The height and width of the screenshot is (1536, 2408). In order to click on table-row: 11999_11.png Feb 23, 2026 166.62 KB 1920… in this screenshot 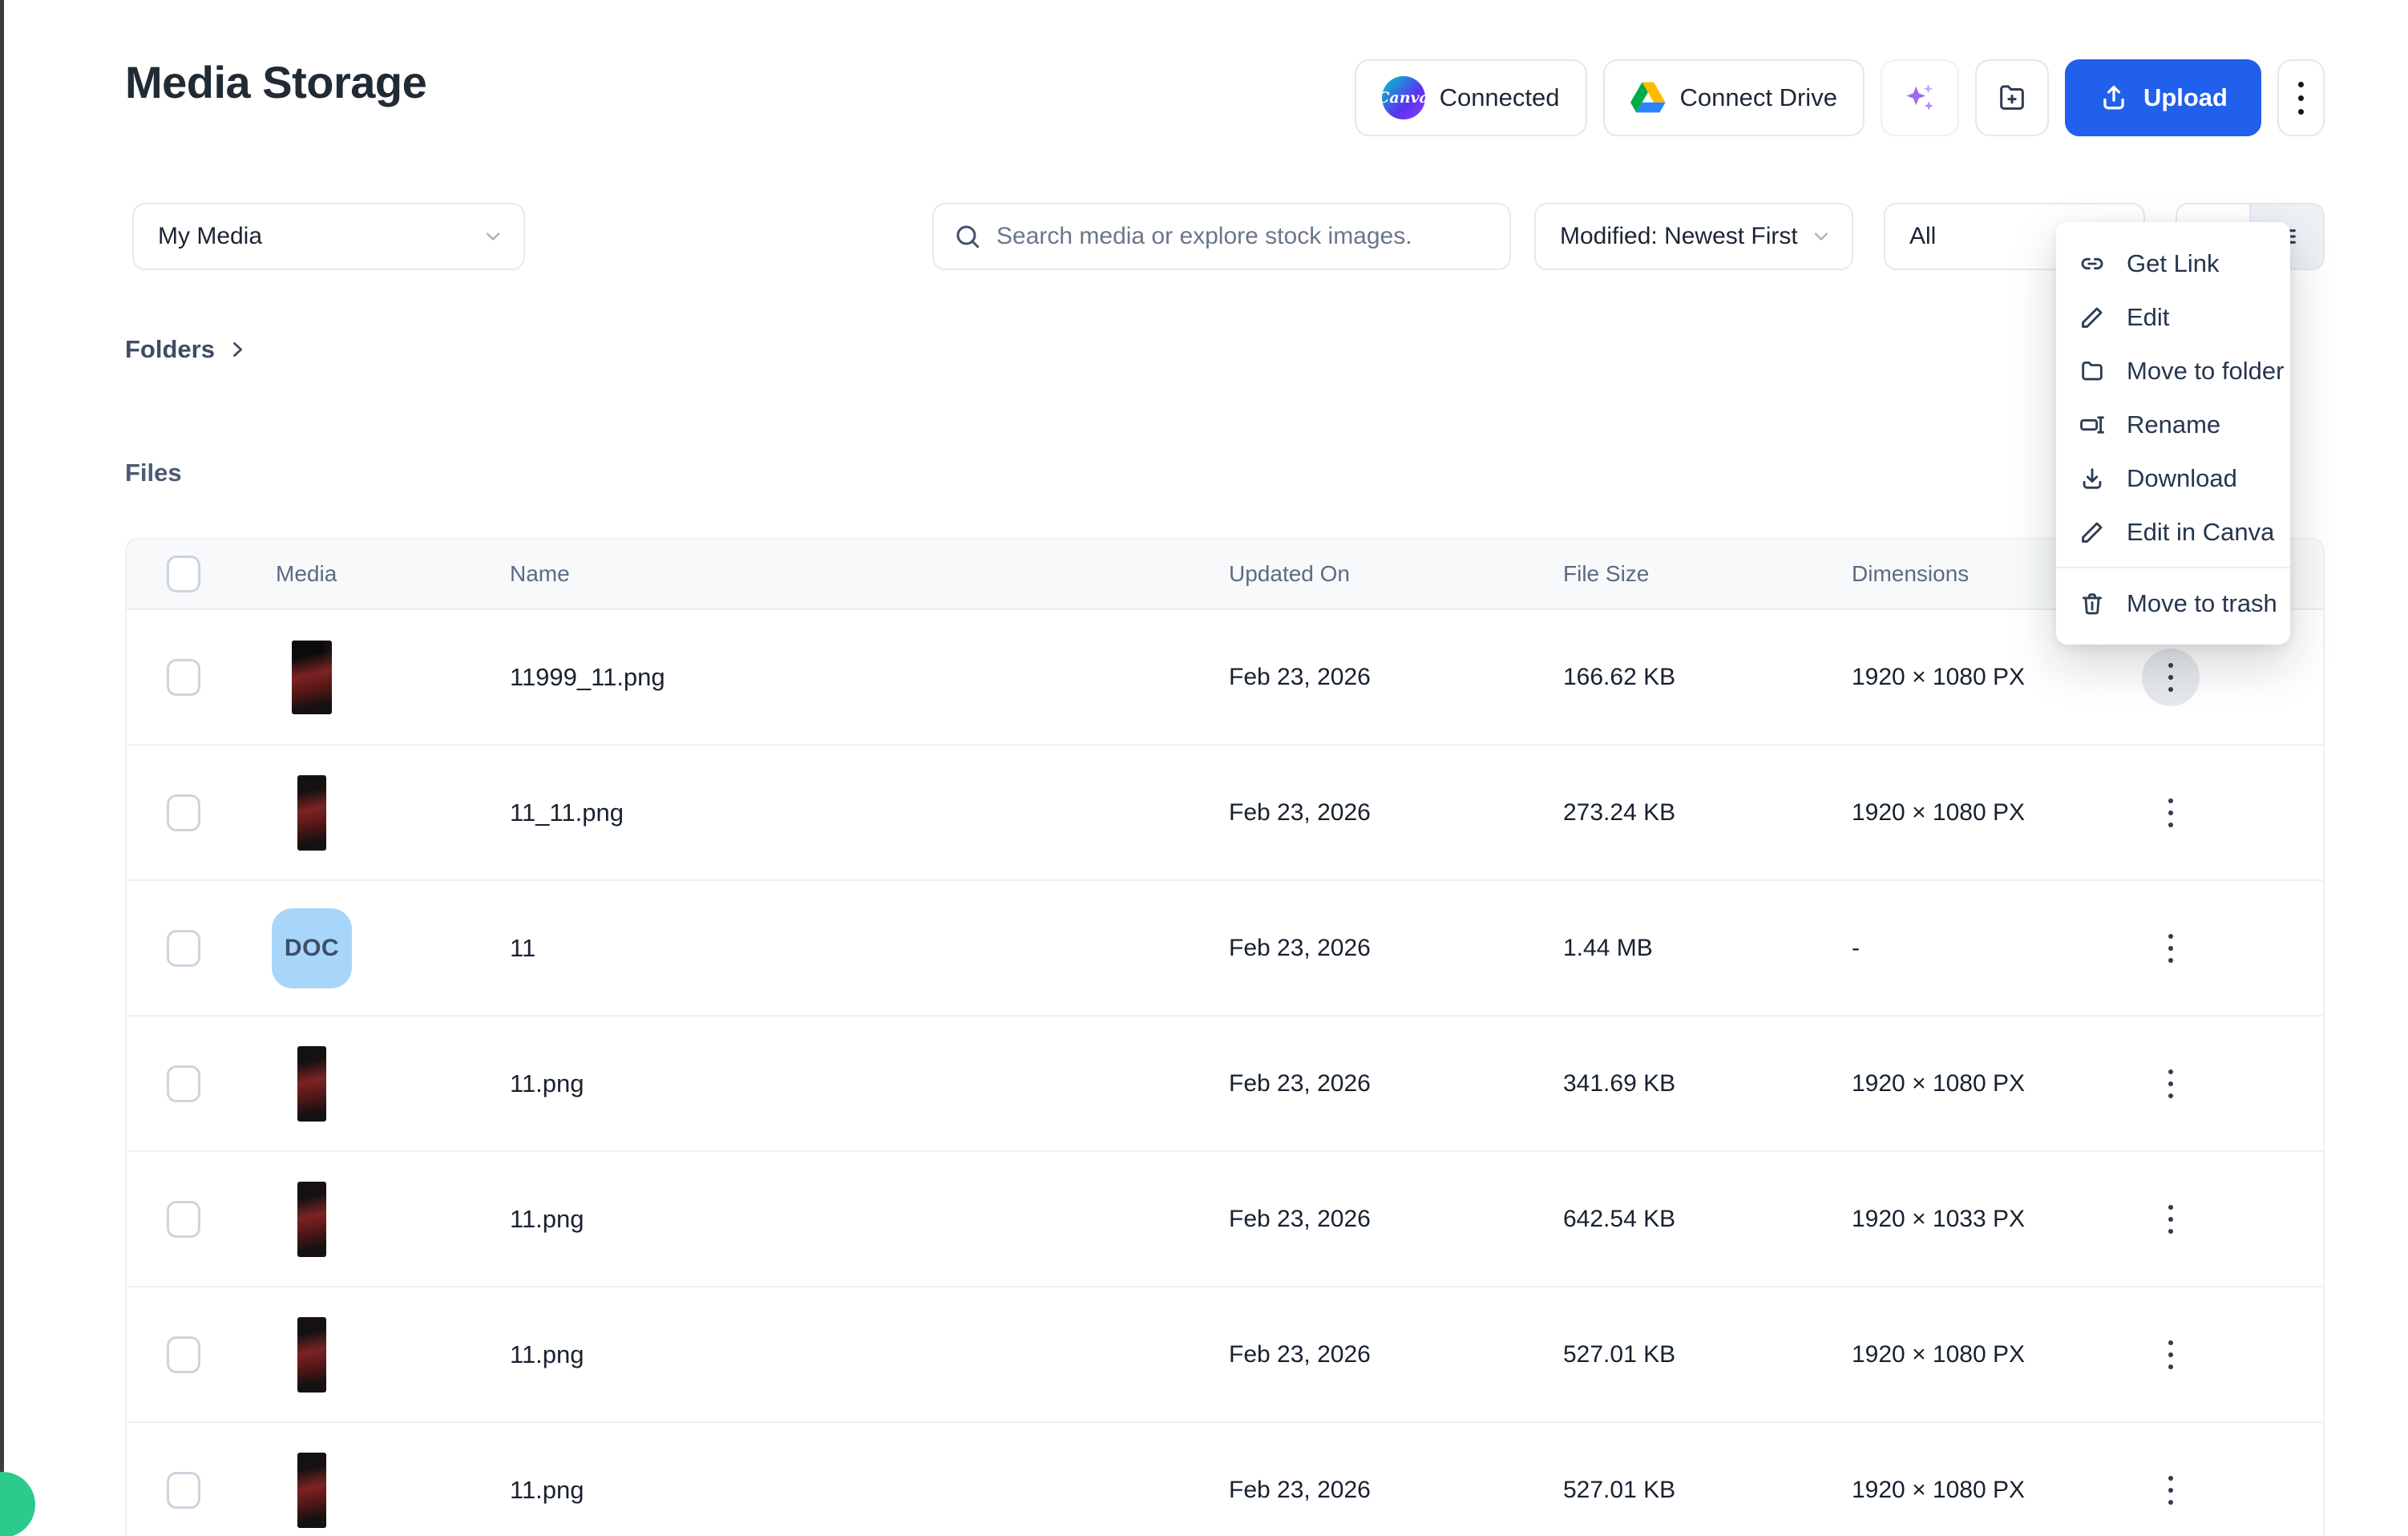, I will do `click(1225, 678)`.